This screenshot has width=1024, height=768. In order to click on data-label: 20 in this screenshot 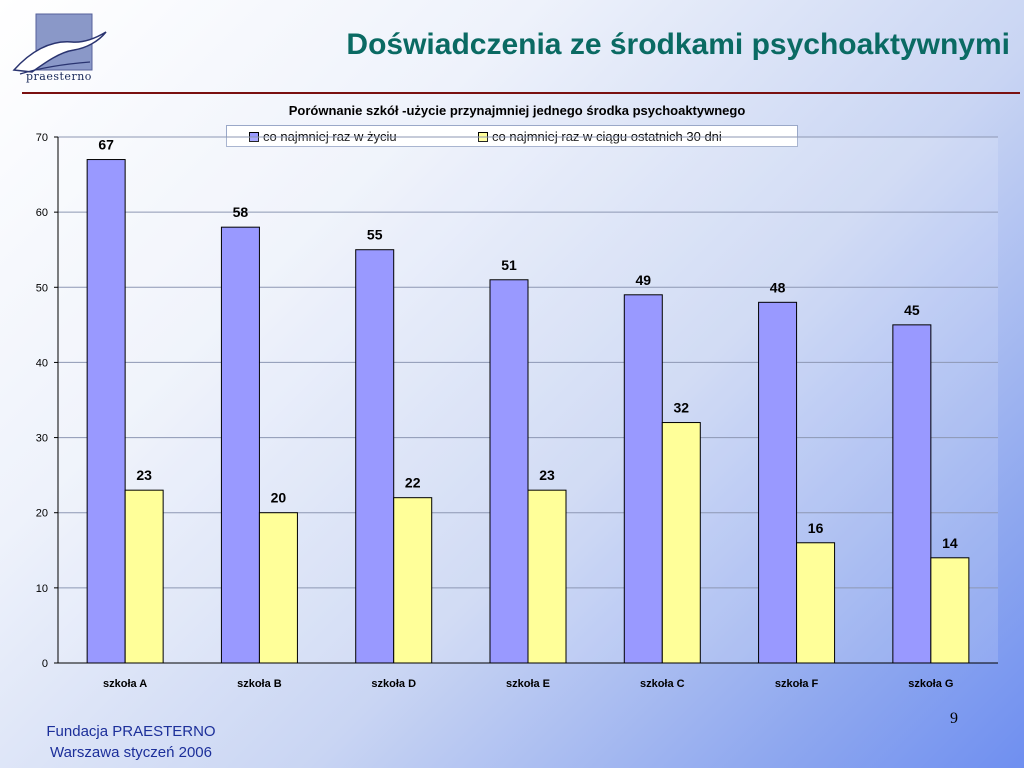, I will do `click(279, 498)`.